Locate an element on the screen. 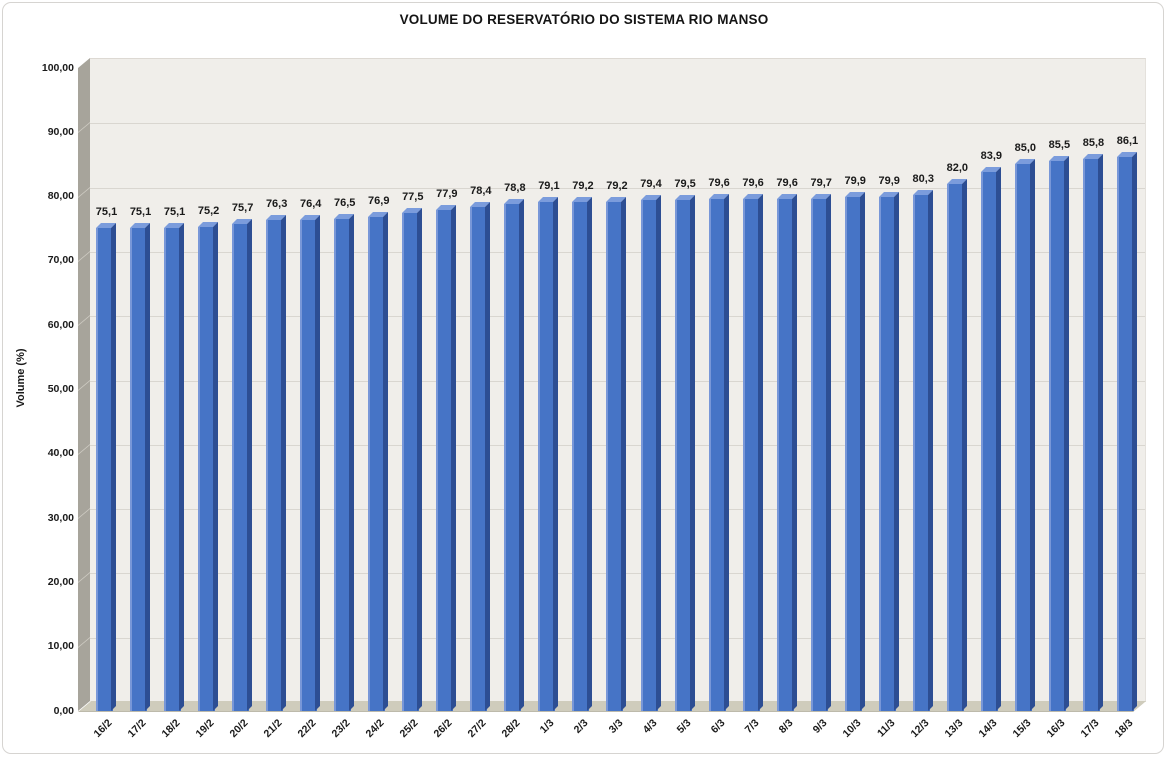 The image size is (1168, 757). y-tick-label: 90,00 is located at coordinates (60, 131).